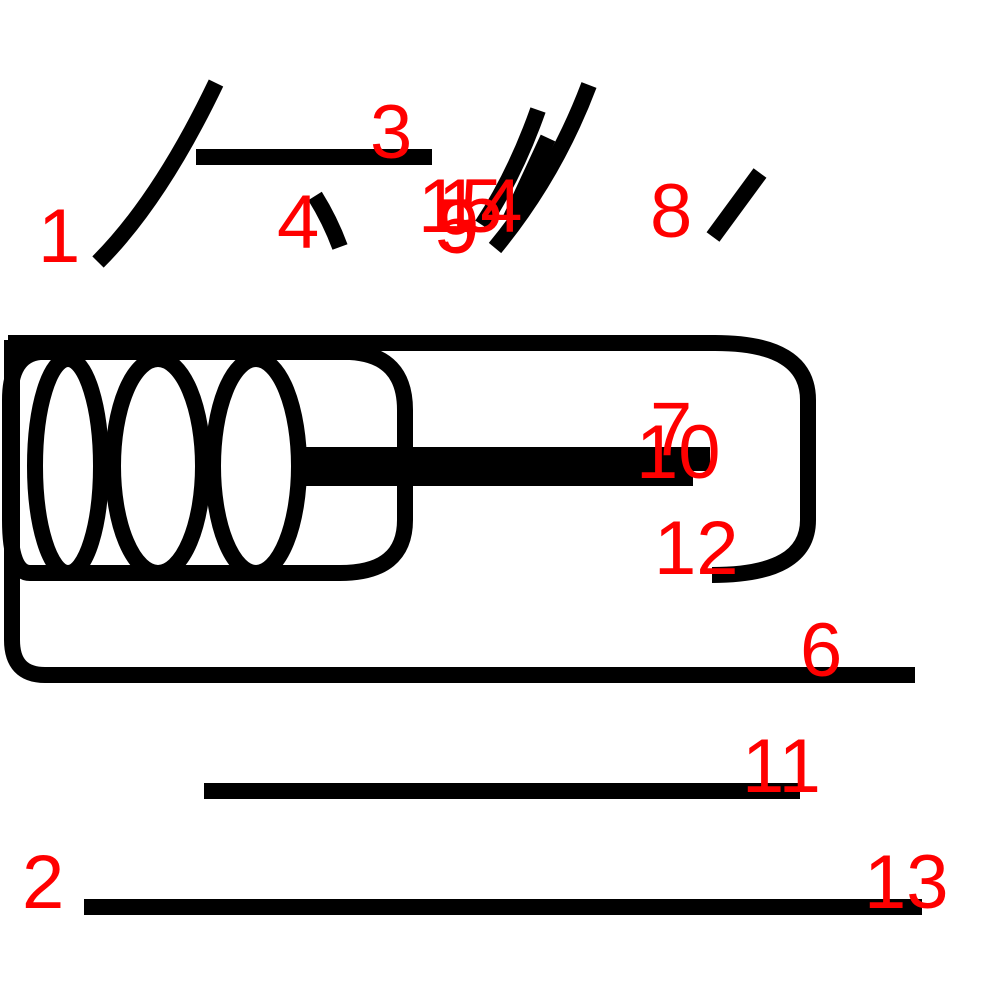 The width and height of the screenshot is (1000, 1000). Describe the element at coordinates (59, 236) in the screenshot. I see `label-1: 1` at that location.